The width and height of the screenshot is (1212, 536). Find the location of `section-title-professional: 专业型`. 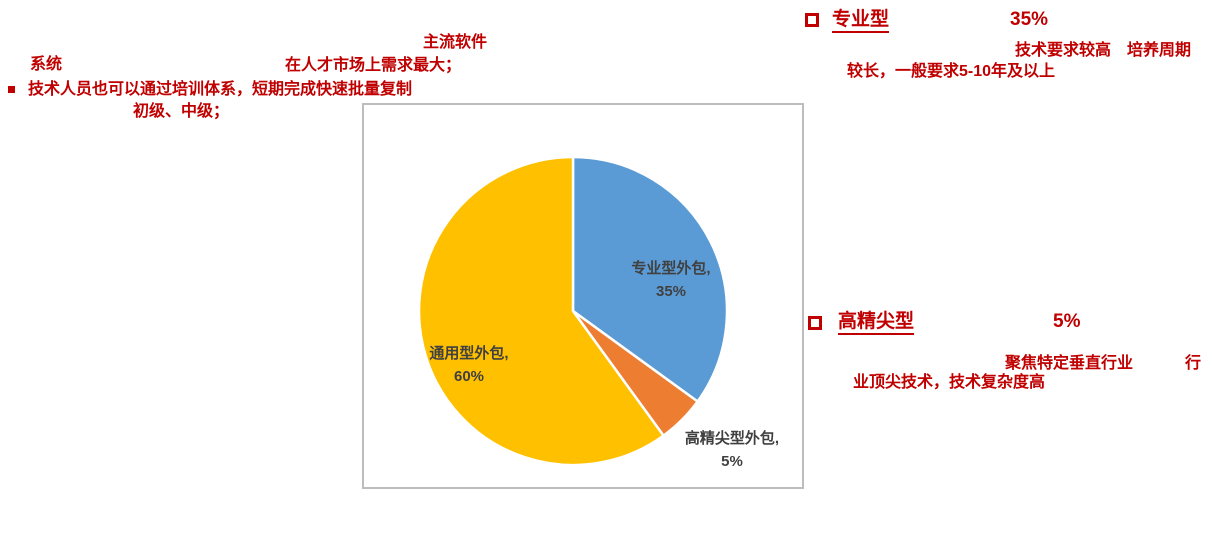

section-title-professional: 专业型 is located at coordinates (861, 21).